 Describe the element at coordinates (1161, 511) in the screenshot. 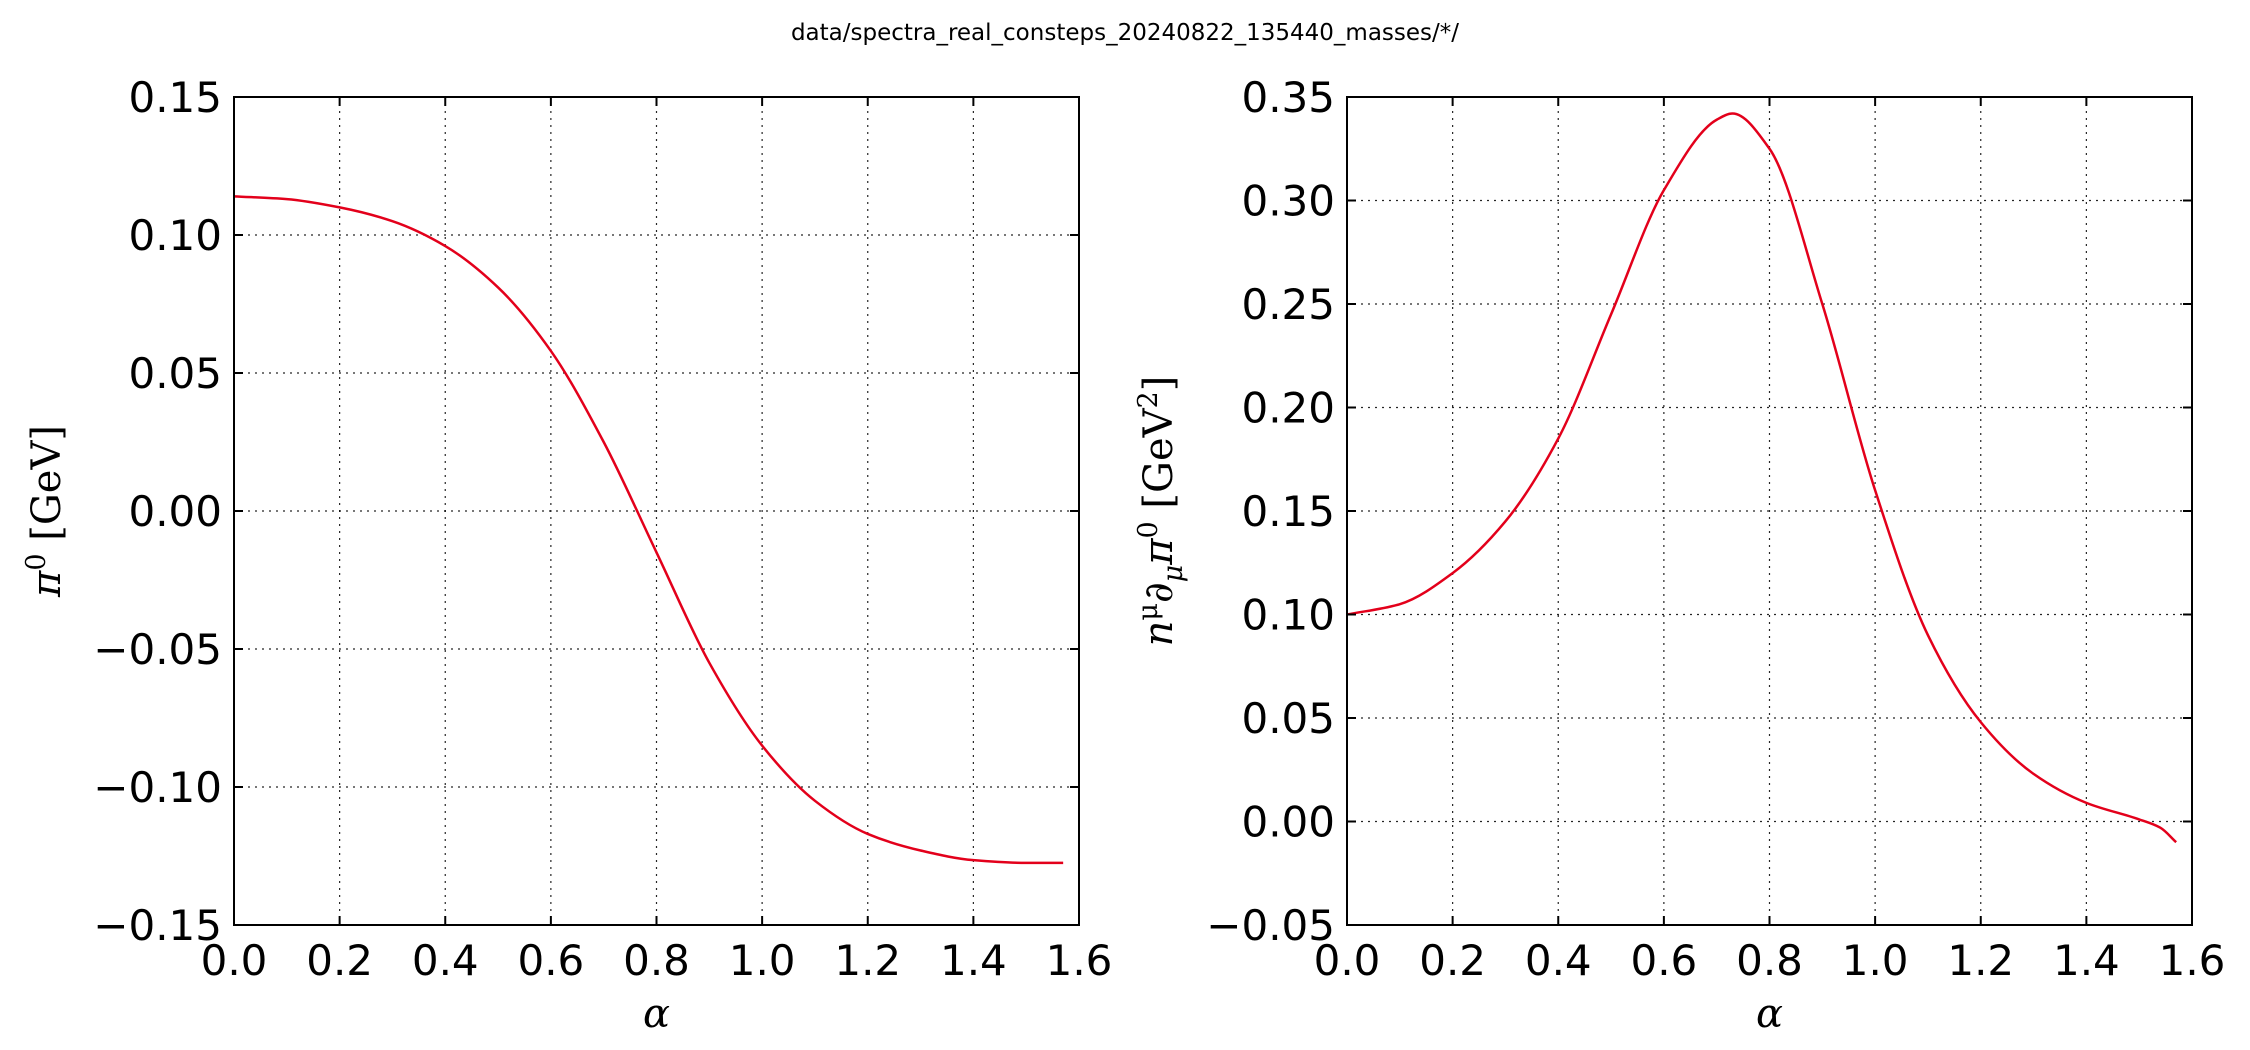

I see `y-axis-label: nμ∂μπ0 [GeV2]` at that location.